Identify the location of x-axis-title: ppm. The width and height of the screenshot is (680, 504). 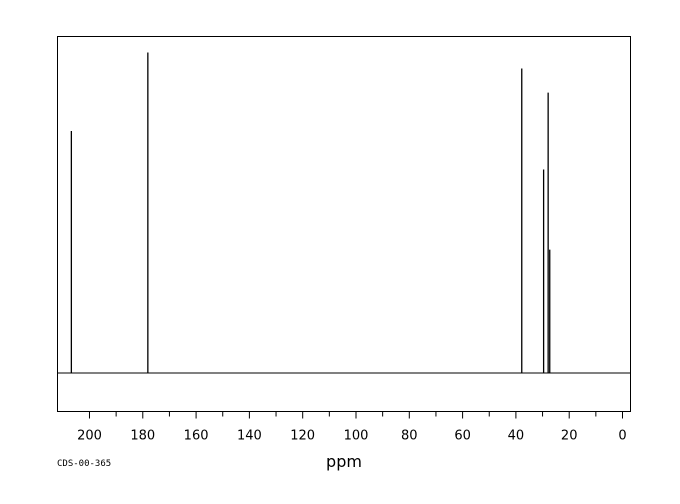
(344, 461).